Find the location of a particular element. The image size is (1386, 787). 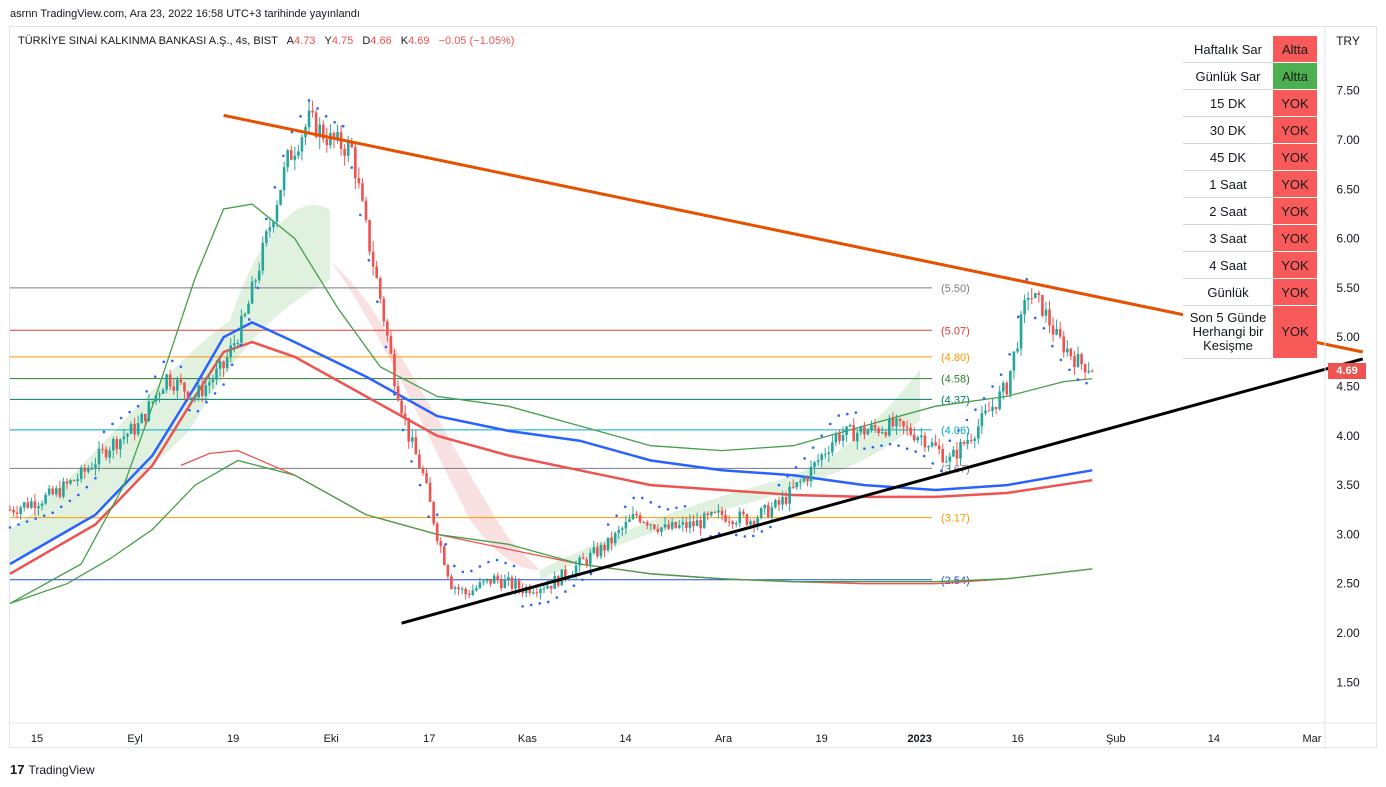

open-label: A is located at coordinates (290, 41).